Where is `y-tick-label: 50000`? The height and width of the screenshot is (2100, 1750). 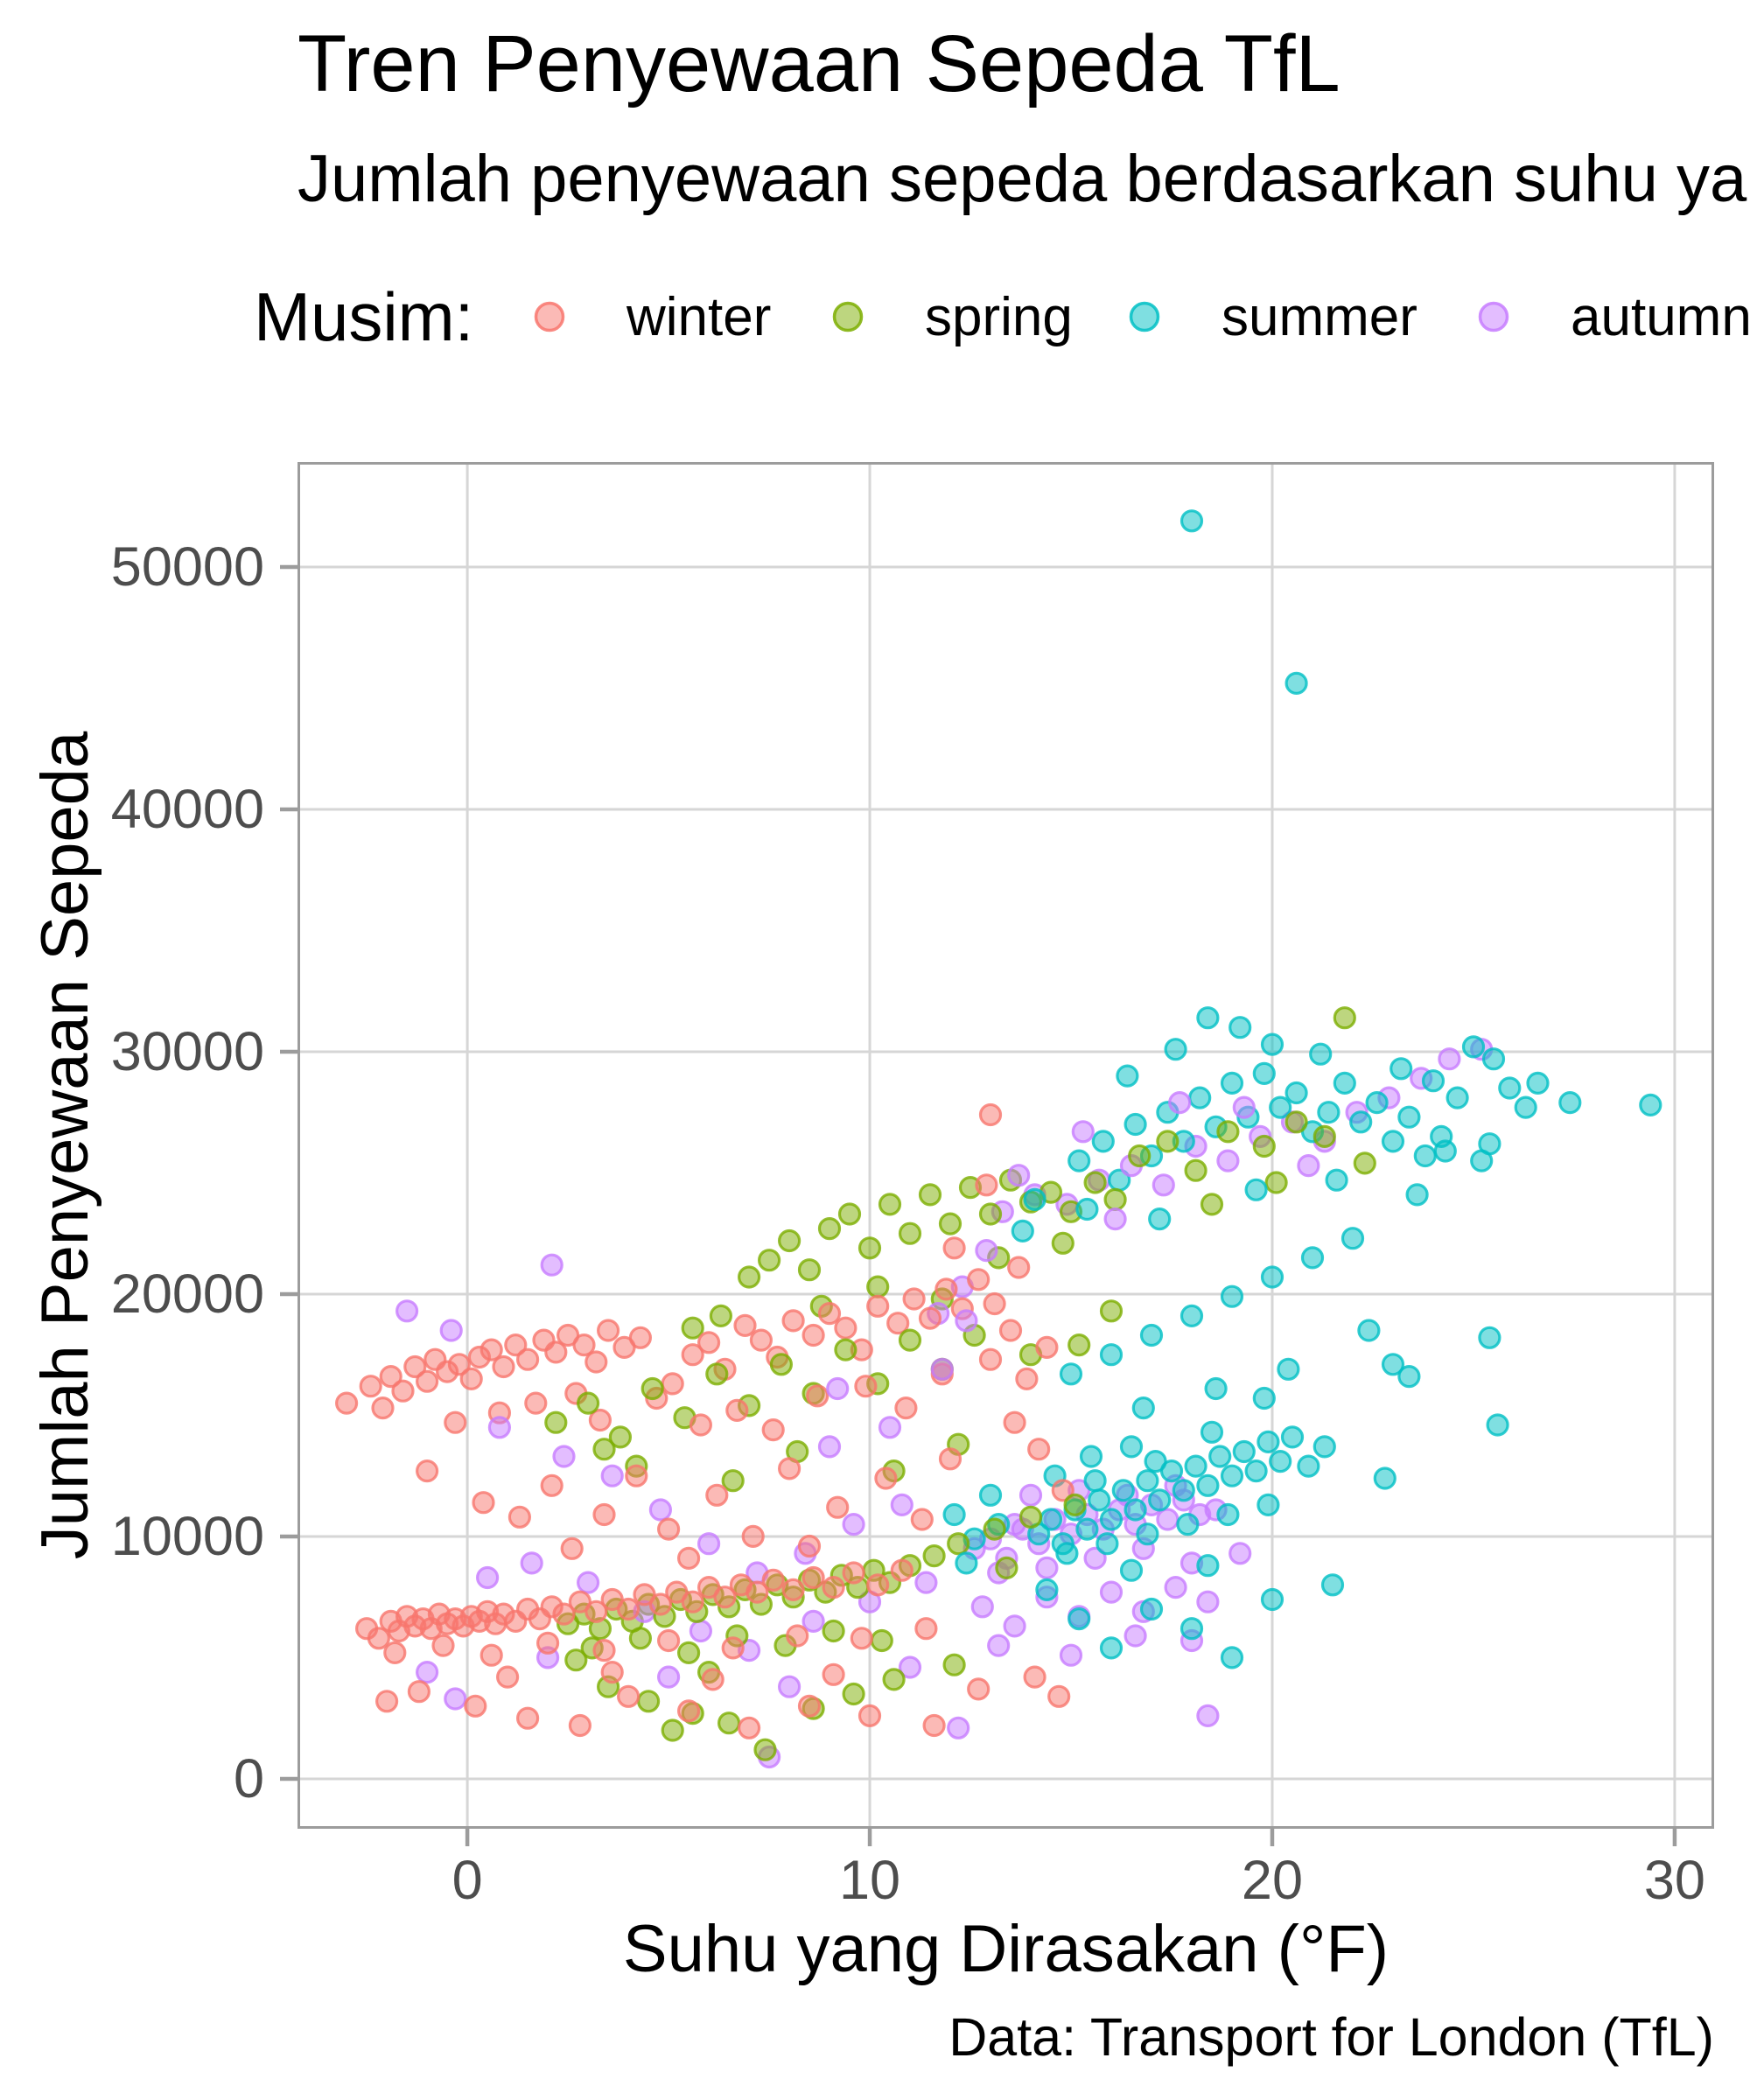 y-tick-label: 50000 is located at coordinates (187, 567).